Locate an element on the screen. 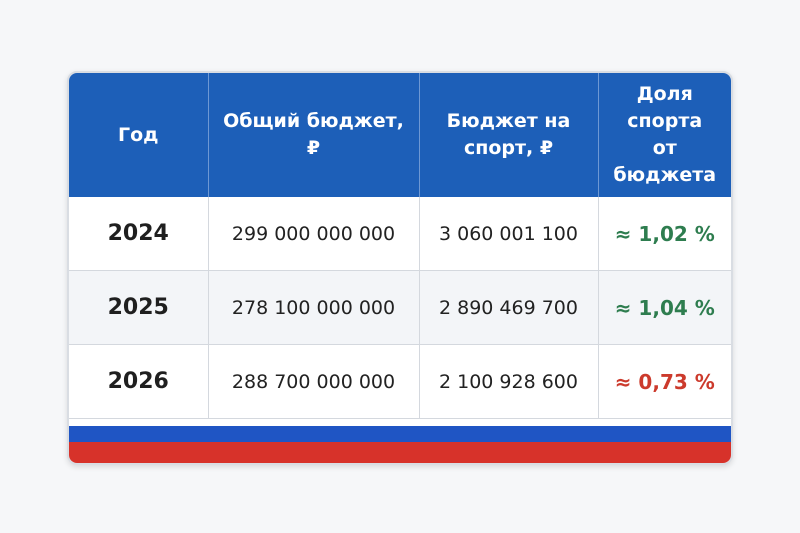 The image size is (800, 533). total-budget-cell: 288 700 000 000 is located at coordinates (314, 381).